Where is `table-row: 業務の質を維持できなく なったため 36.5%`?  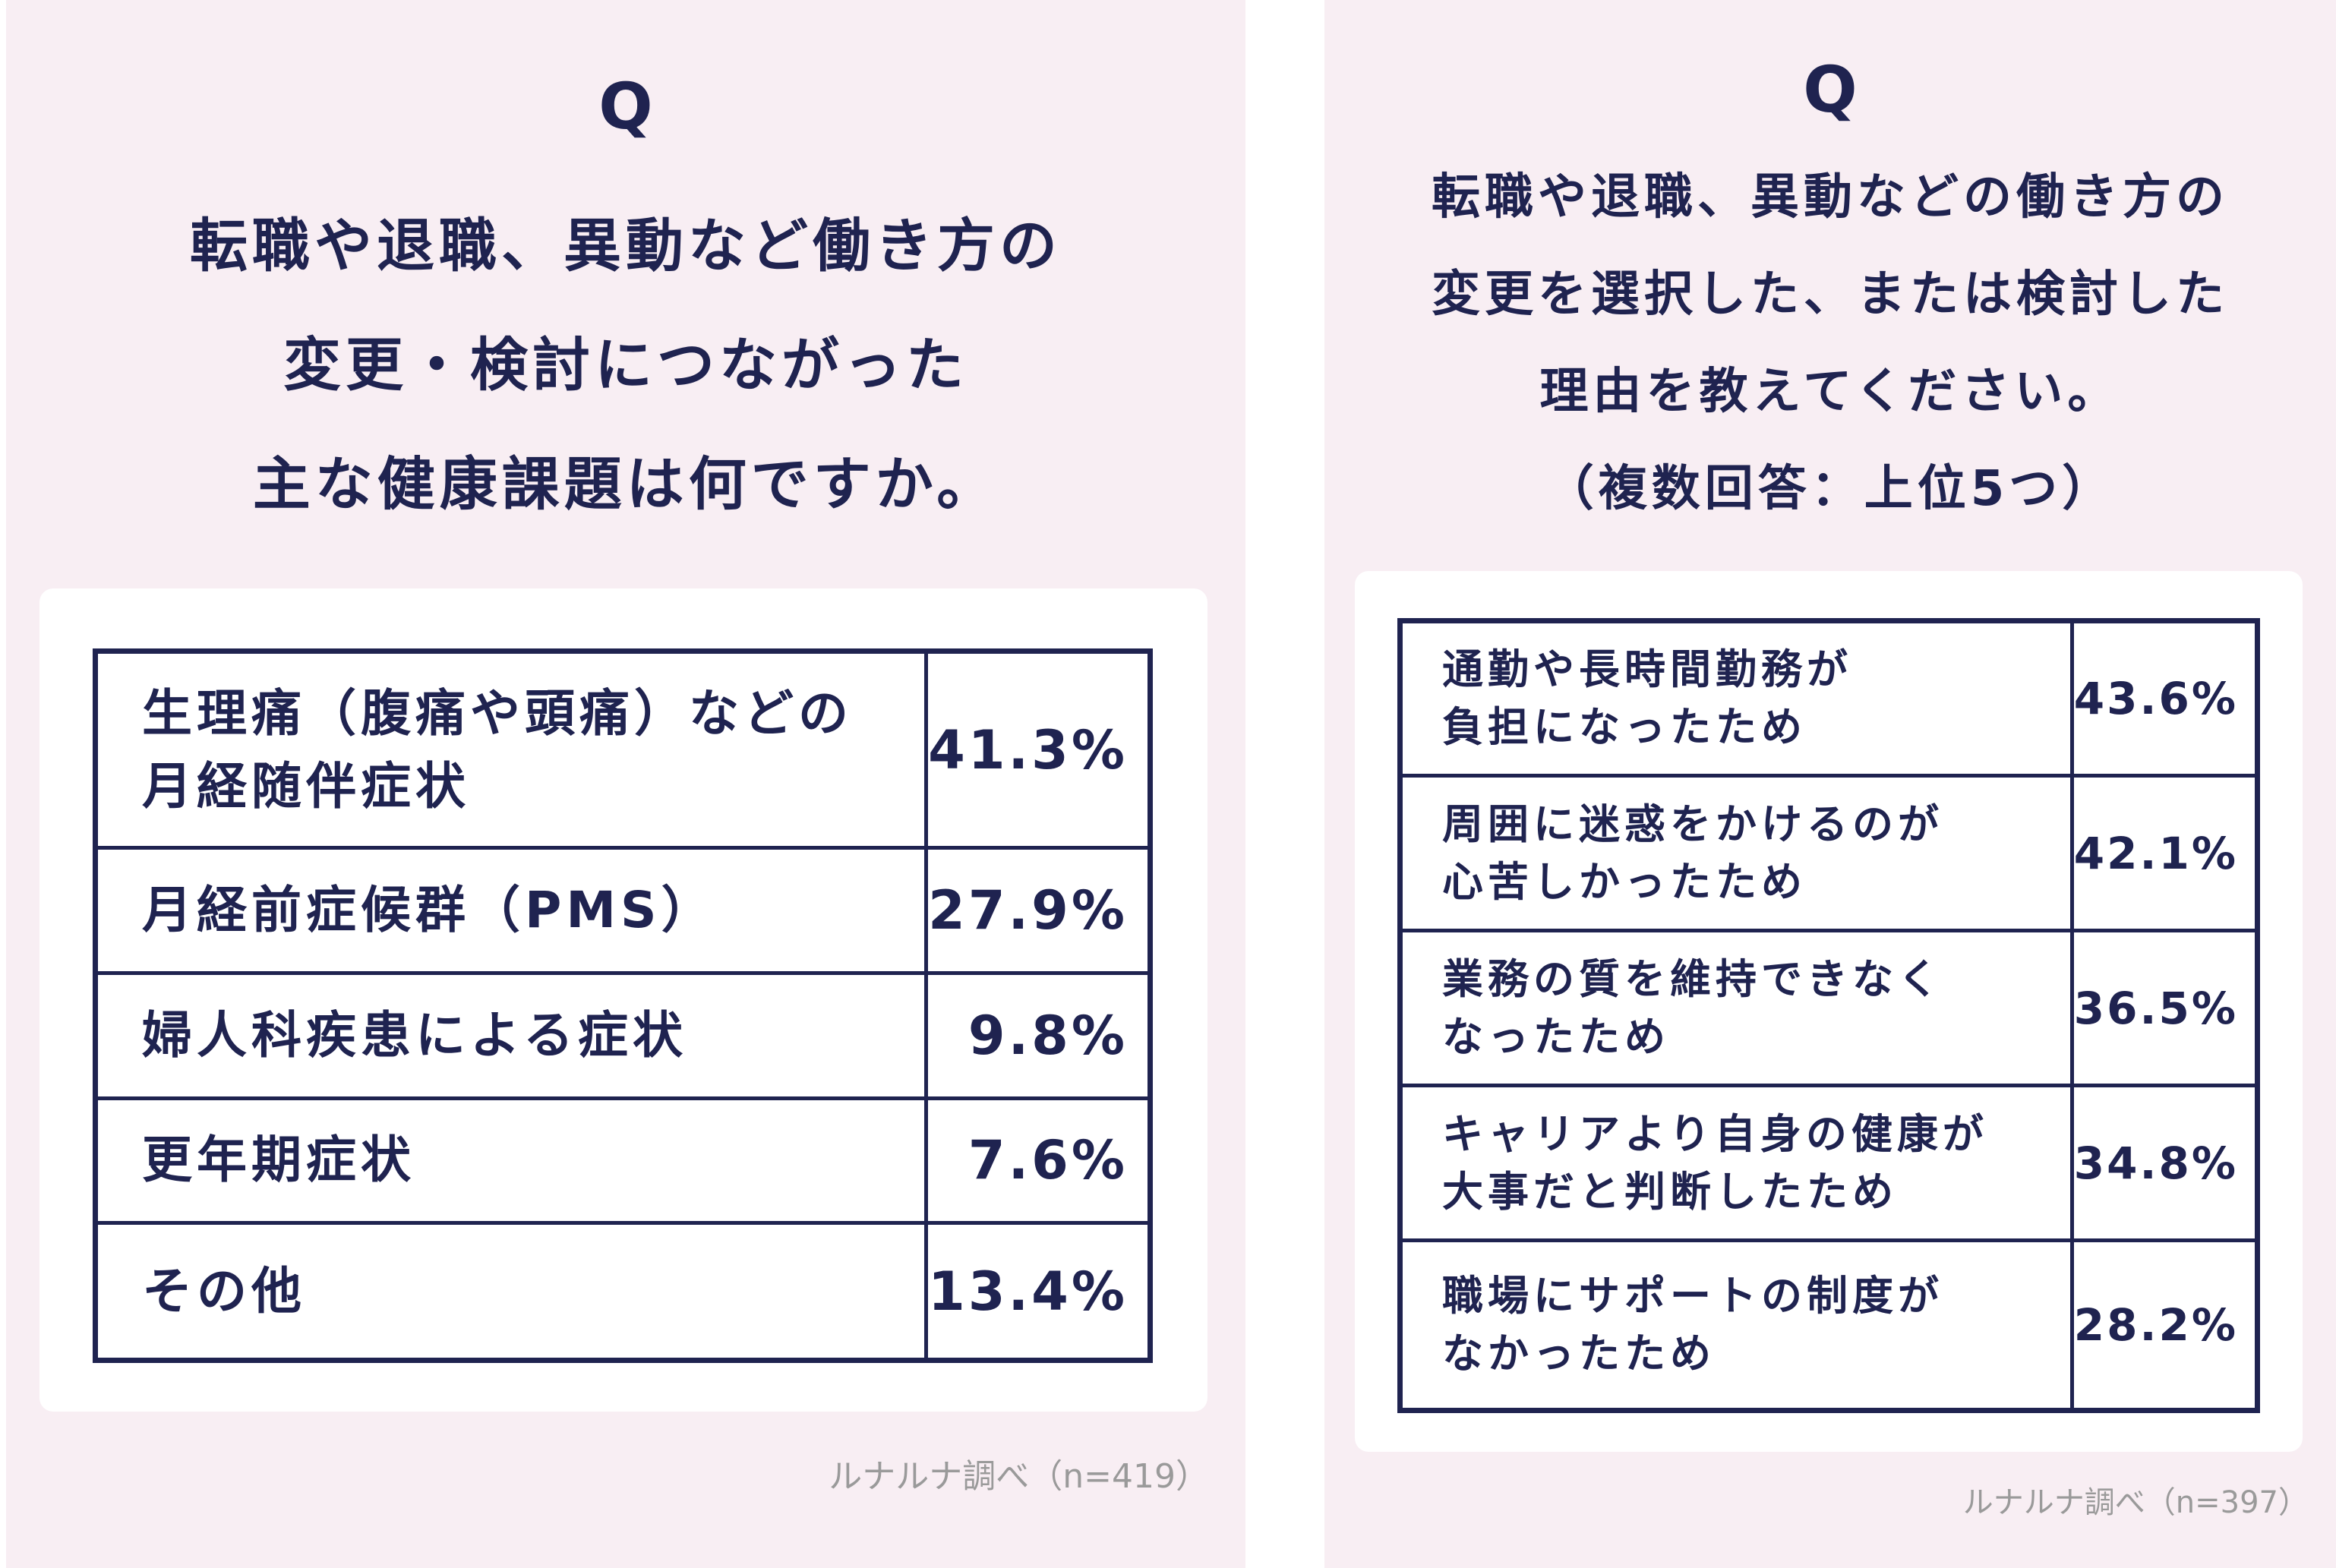 table-row: 業務の質を維持できなく なったため 36.5% is located at coordinates (1829, 1008).